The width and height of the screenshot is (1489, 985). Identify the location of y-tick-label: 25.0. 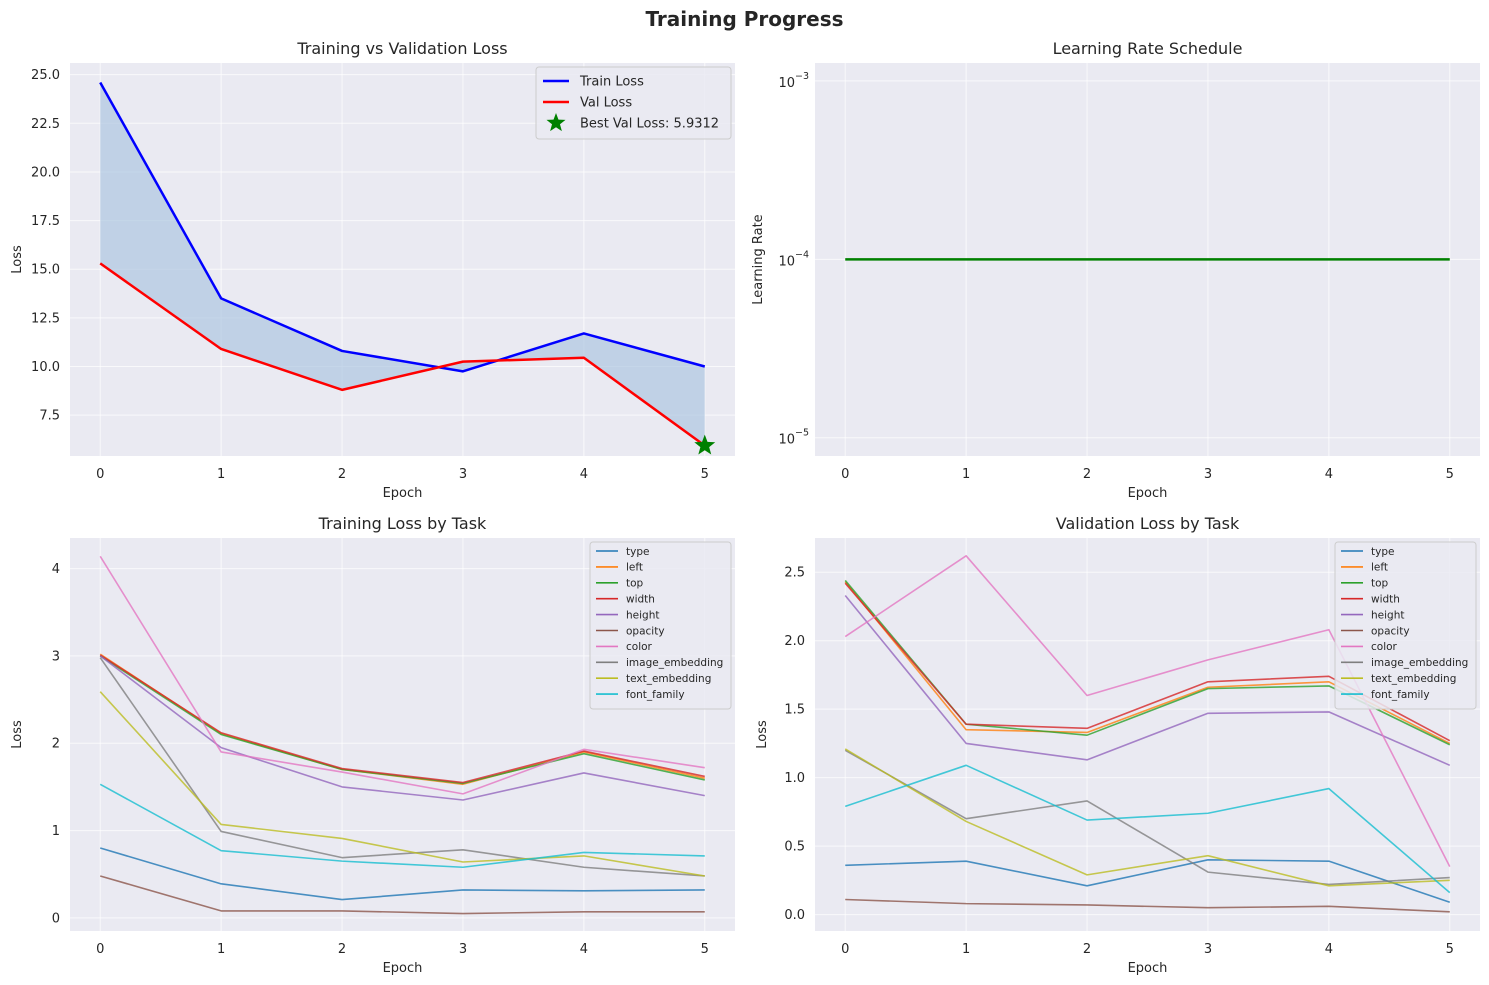
(45, 75).